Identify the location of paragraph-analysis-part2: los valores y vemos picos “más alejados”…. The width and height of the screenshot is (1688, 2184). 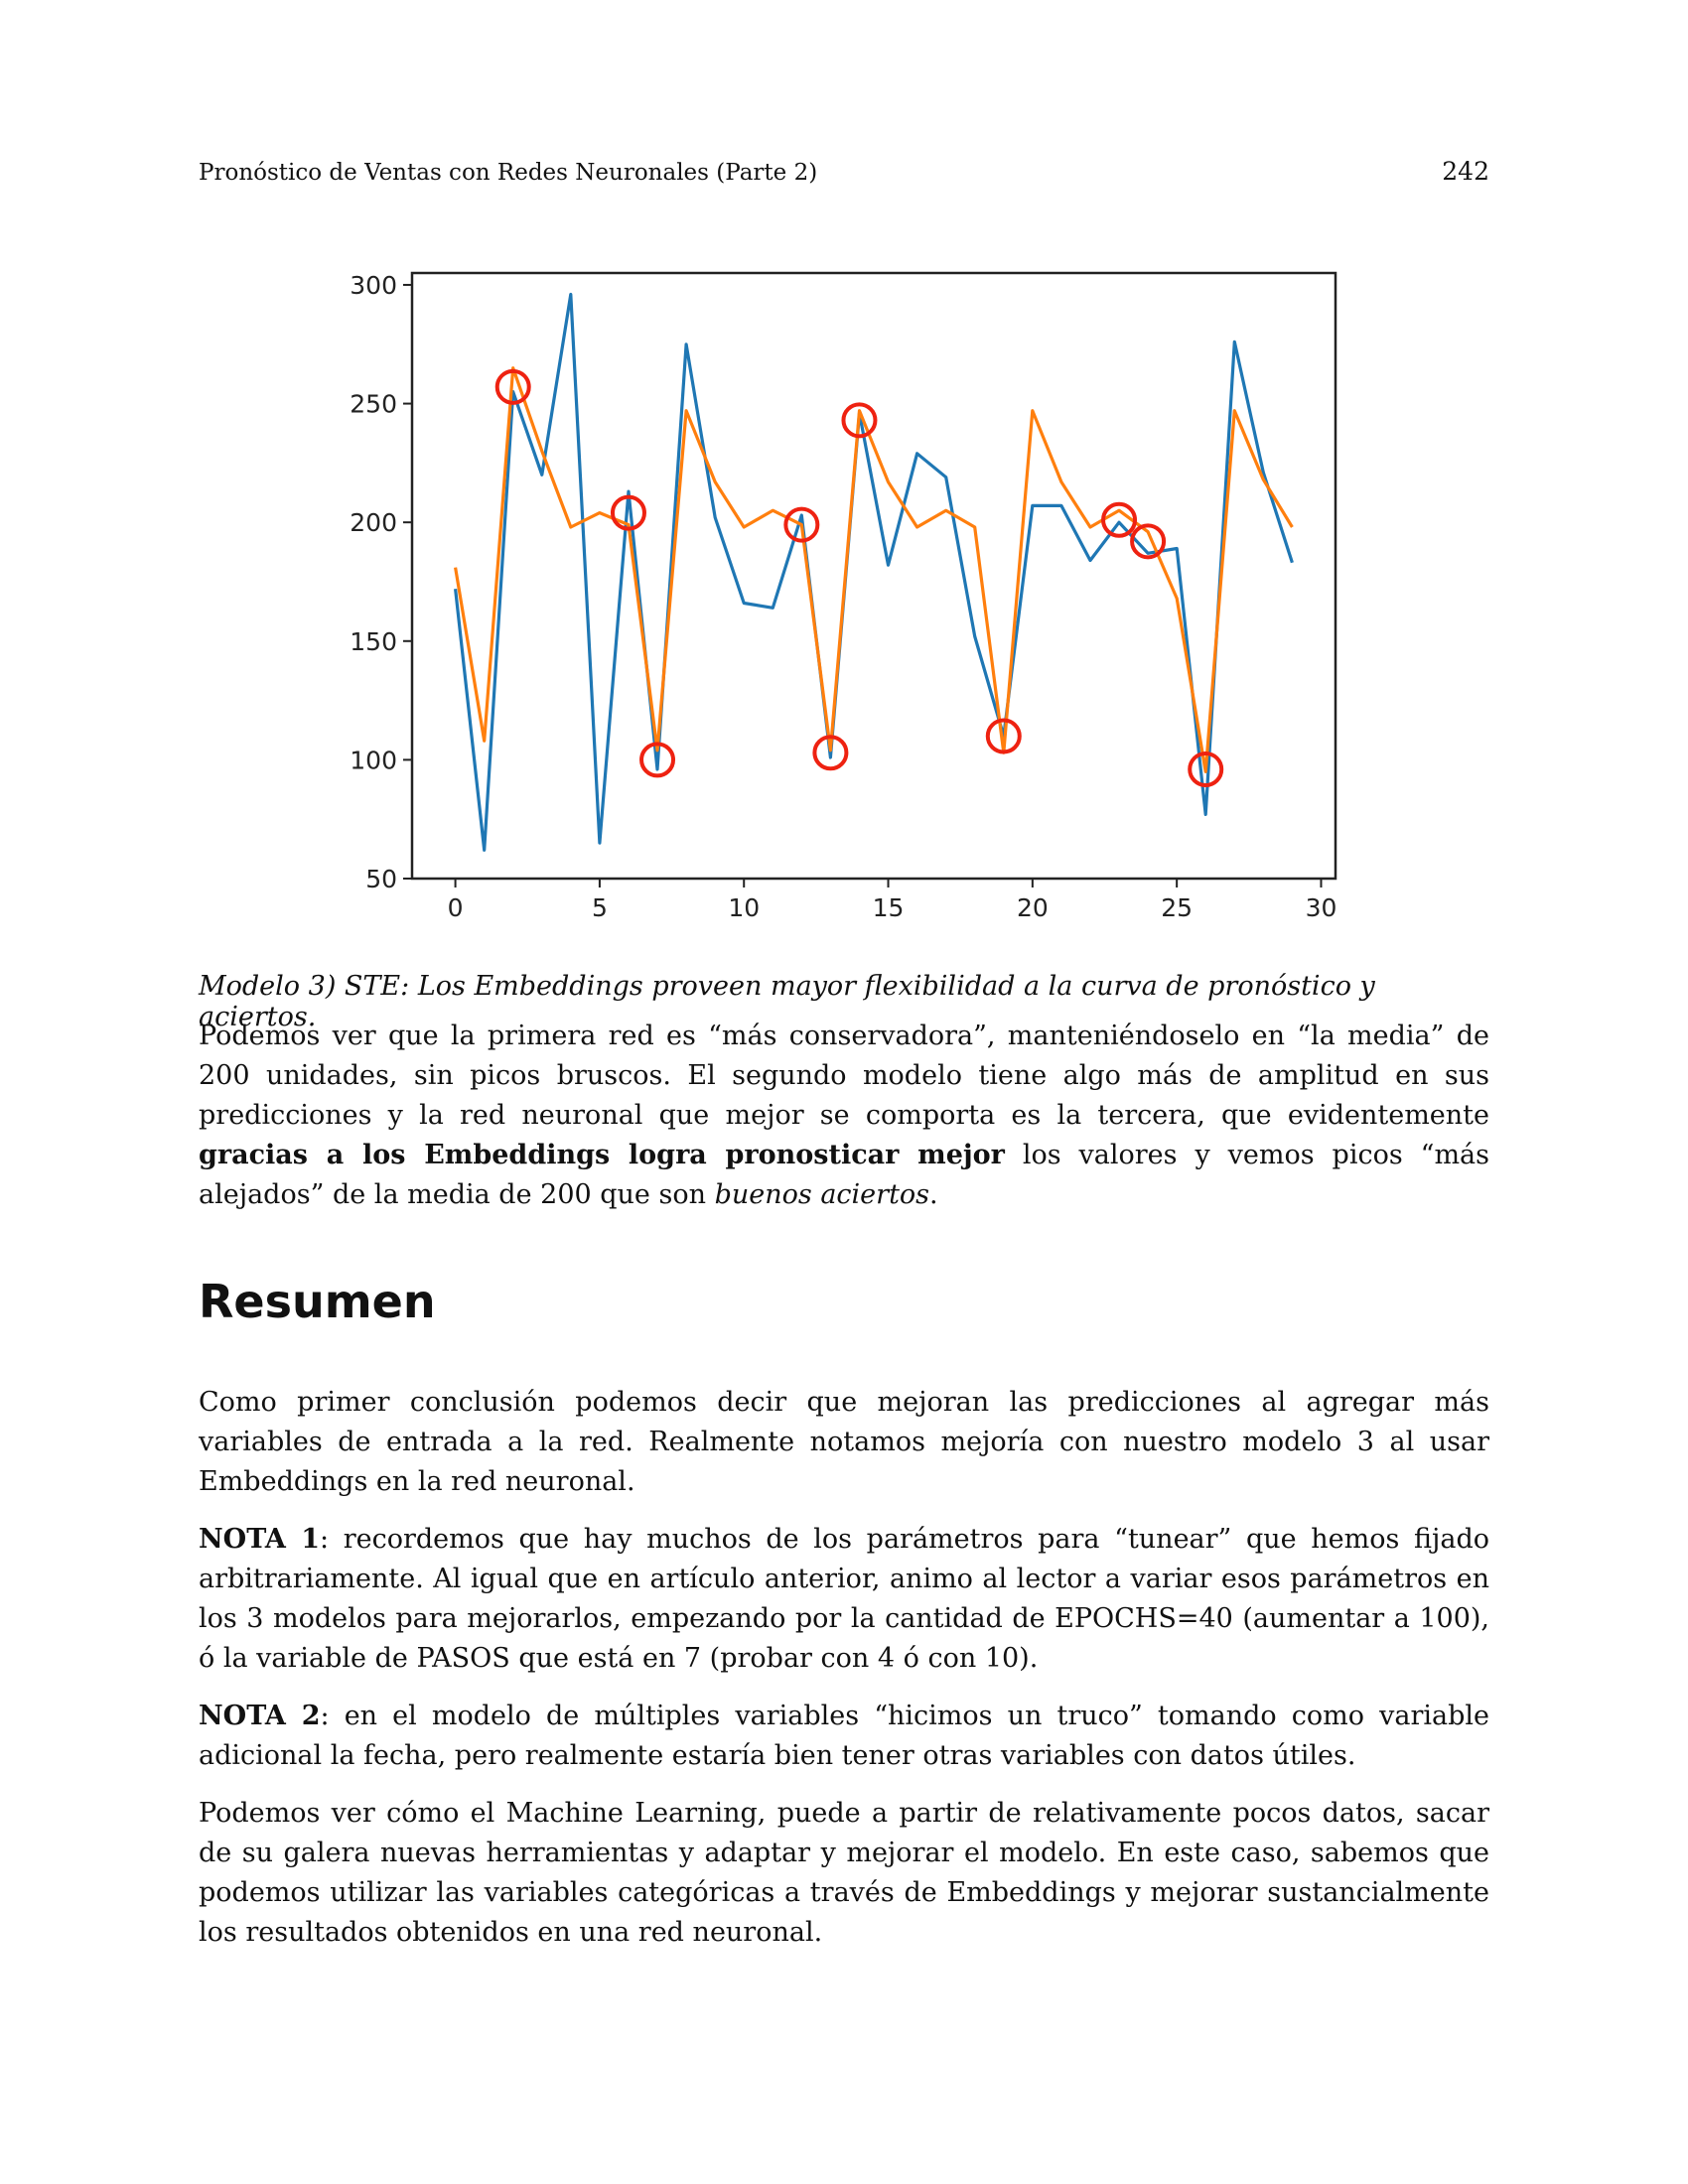
(844, 1175).